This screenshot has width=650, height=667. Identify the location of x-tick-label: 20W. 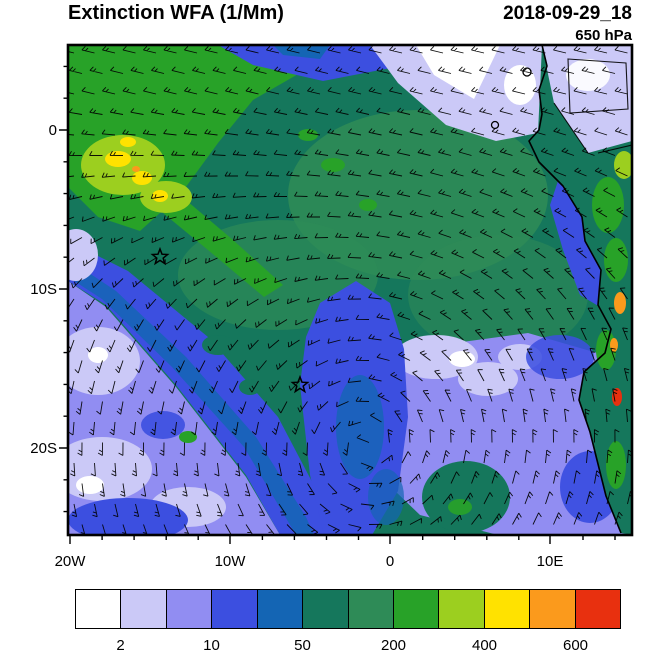
(71, 561).